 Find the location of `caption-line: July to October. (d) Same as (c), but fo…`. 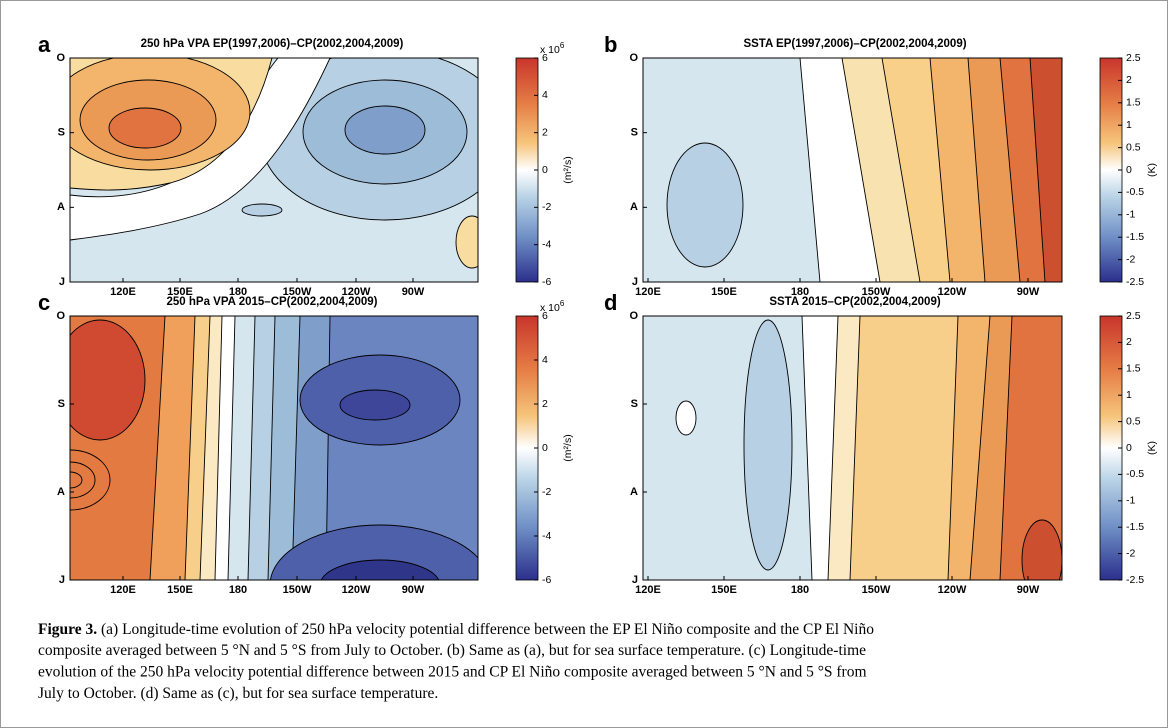

caption-line: July to October. (d) Same as (c), but fo… is located at coordinates (238, 693).